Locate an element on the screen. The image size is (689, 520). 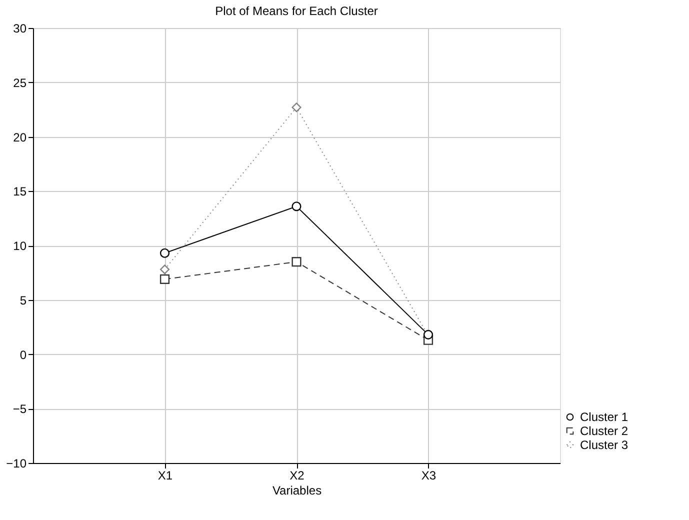
x-axis-title: Variables is located at coordinates (297, 491).